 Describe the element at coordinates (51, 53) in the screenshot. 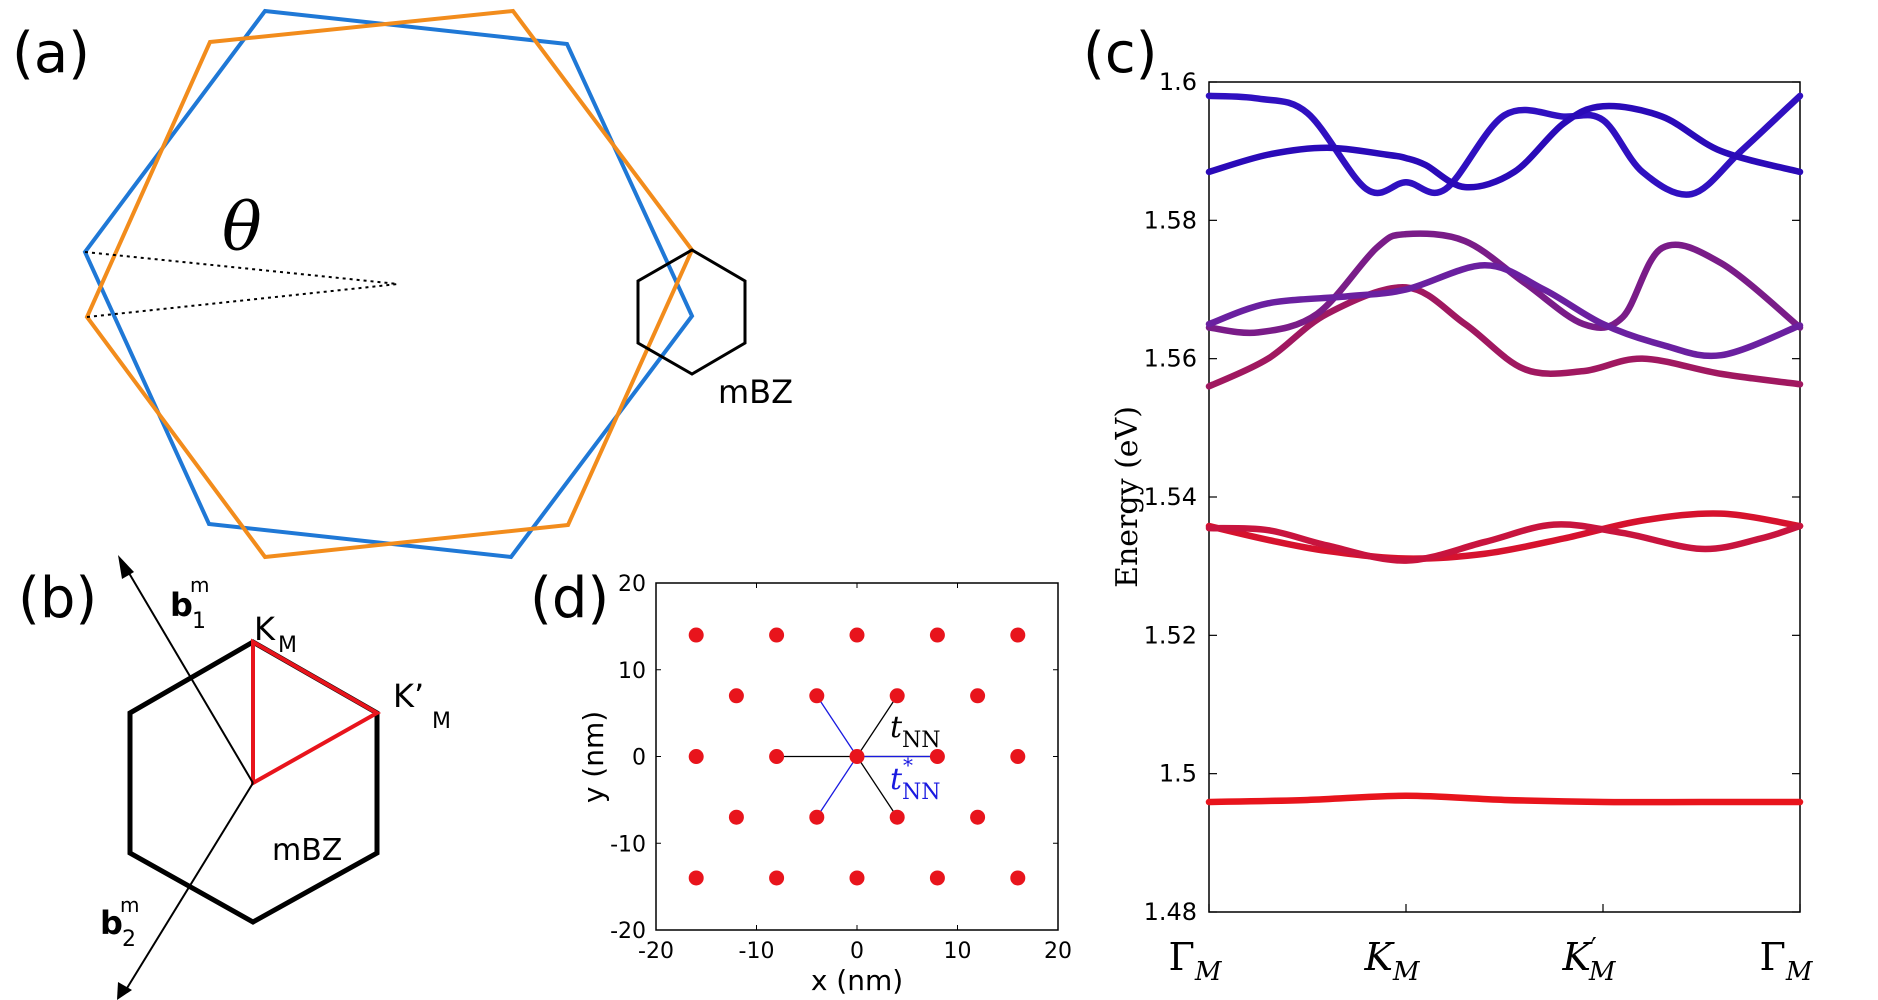

I see `panel-label-a: (a)` at that location.